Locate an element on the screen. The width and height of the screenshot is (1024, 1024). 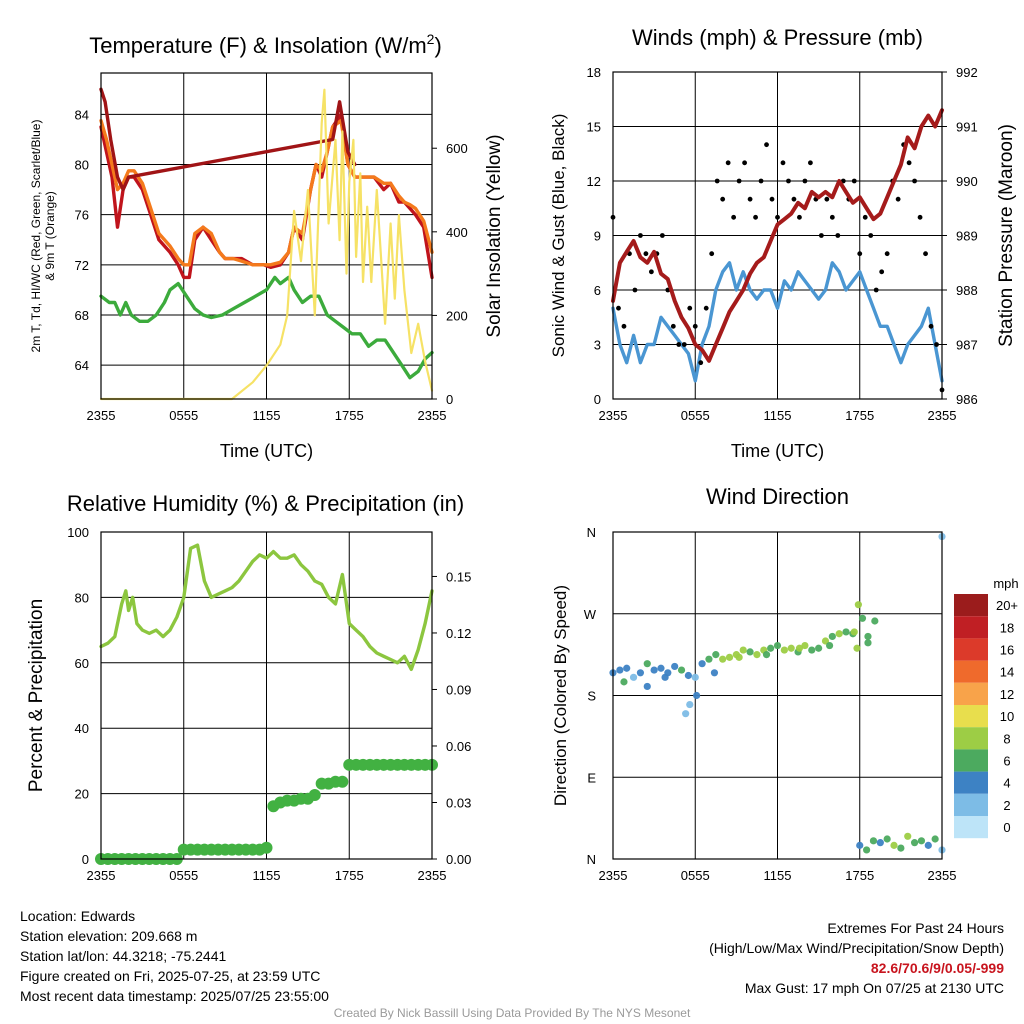
temperature-title: Temperature (F) & Insolation (W/m2) is located at coordinates (265, 44).